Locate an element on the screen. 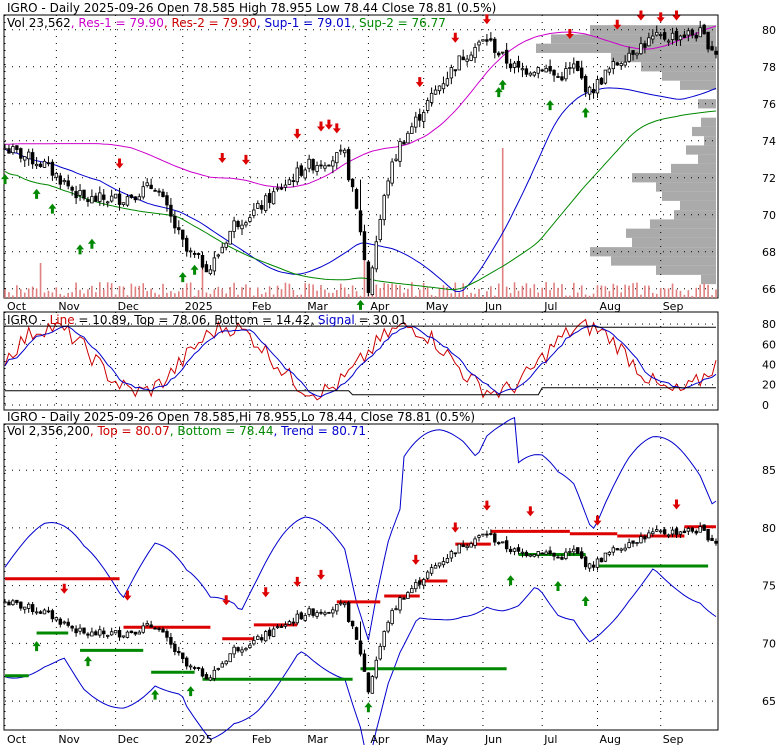  trend-y-tick: 65 is located at coordinates (769, 701).